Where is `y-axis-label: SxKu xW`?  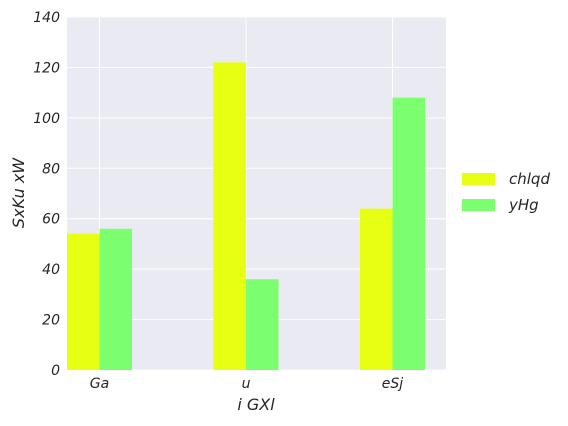 y-axis-label: SxKu xW is located at coordinates (18, 192).